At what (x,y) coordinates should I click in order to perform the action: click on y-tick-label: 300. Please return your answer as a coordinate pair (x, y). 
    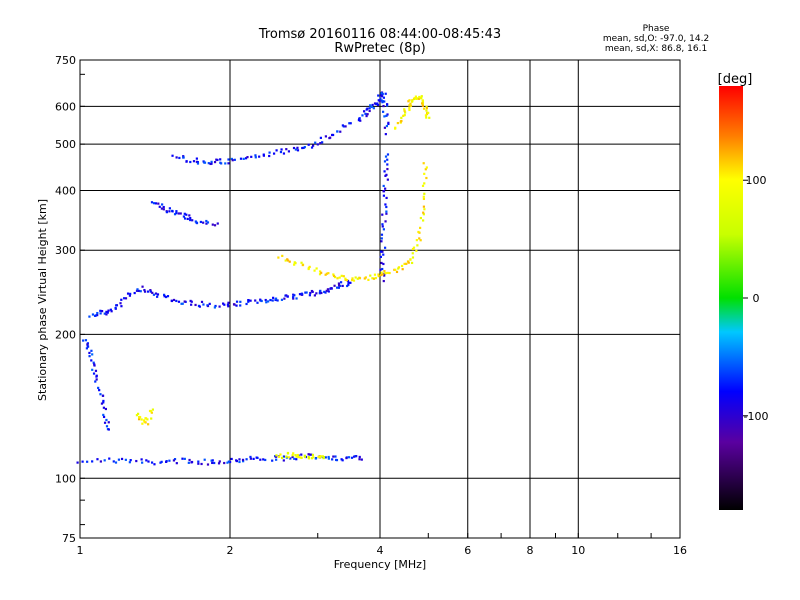
    Looking at the image, I should click on (65, 250).